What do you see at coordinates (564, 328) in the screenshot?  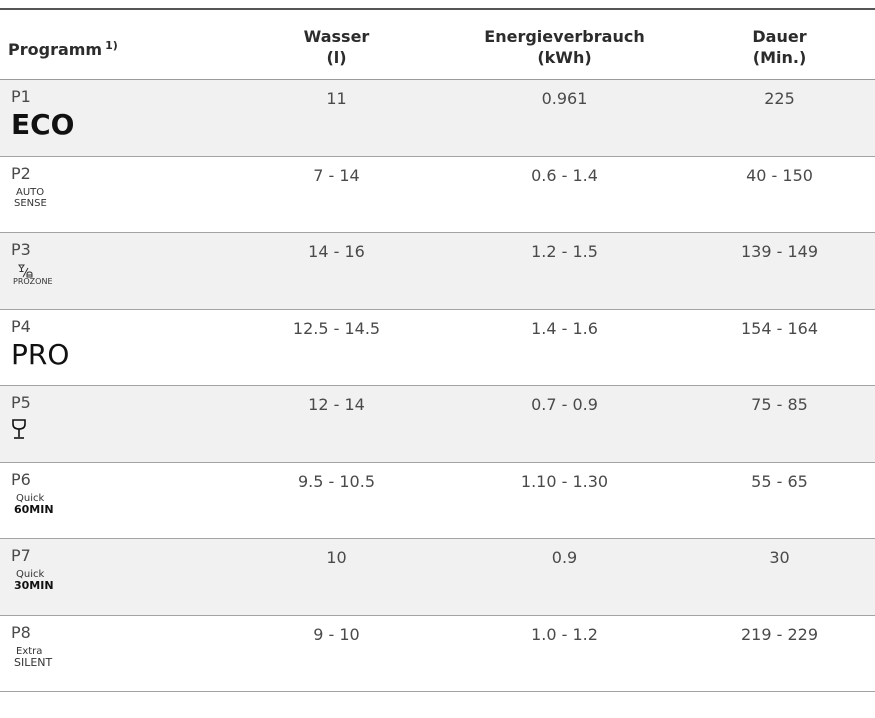 I see `energy-value: 1.4 - 1.6` at bounding box center [564, 328].